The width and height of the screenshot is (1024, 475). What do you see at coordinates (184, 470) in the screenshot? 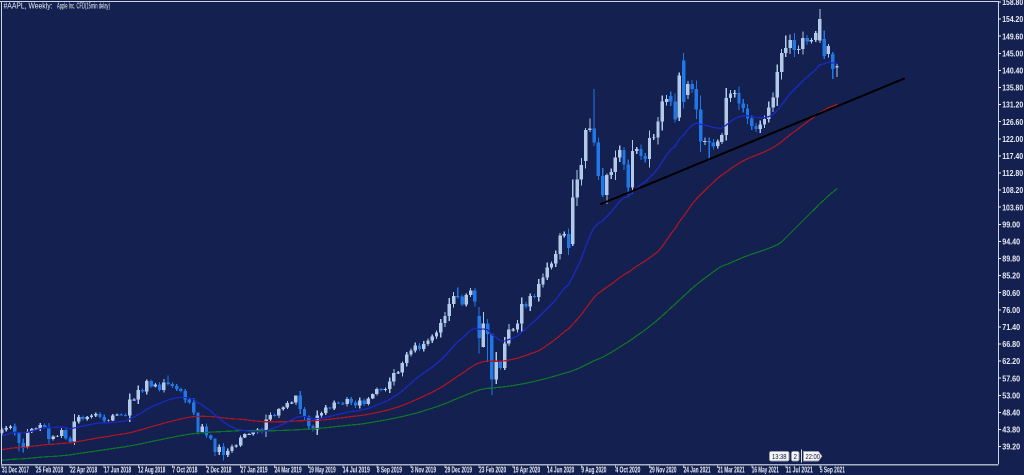
I see `svg-text: 7 Oct 2018` at bounding box center [184, 470].